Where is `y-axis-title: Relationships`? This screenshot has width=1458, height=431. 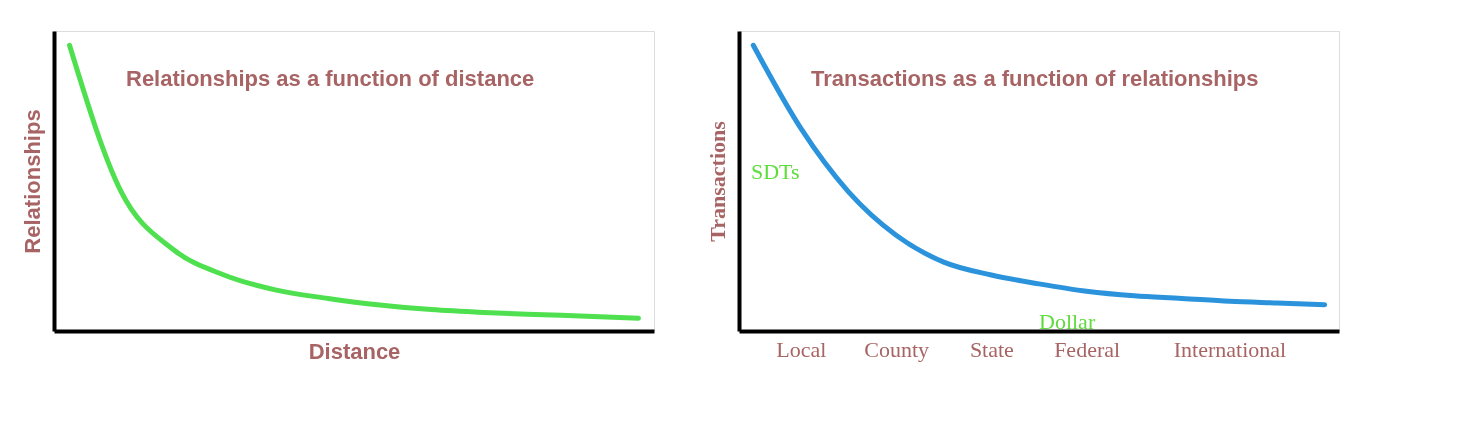
y-axis-title: Relationships is located at coordinates (32, 181).